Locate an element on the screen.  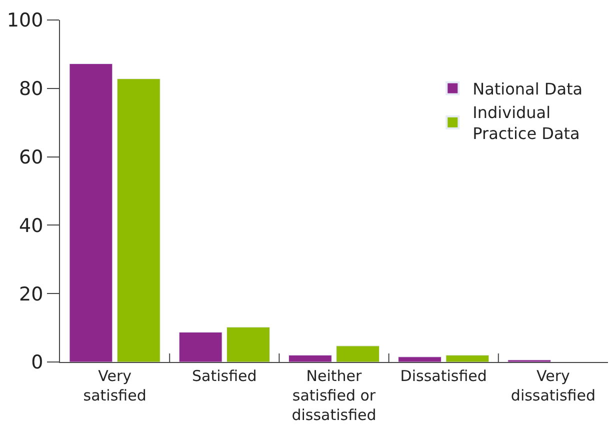
y-tick-label: 60 is located at coordinates (31, 157).